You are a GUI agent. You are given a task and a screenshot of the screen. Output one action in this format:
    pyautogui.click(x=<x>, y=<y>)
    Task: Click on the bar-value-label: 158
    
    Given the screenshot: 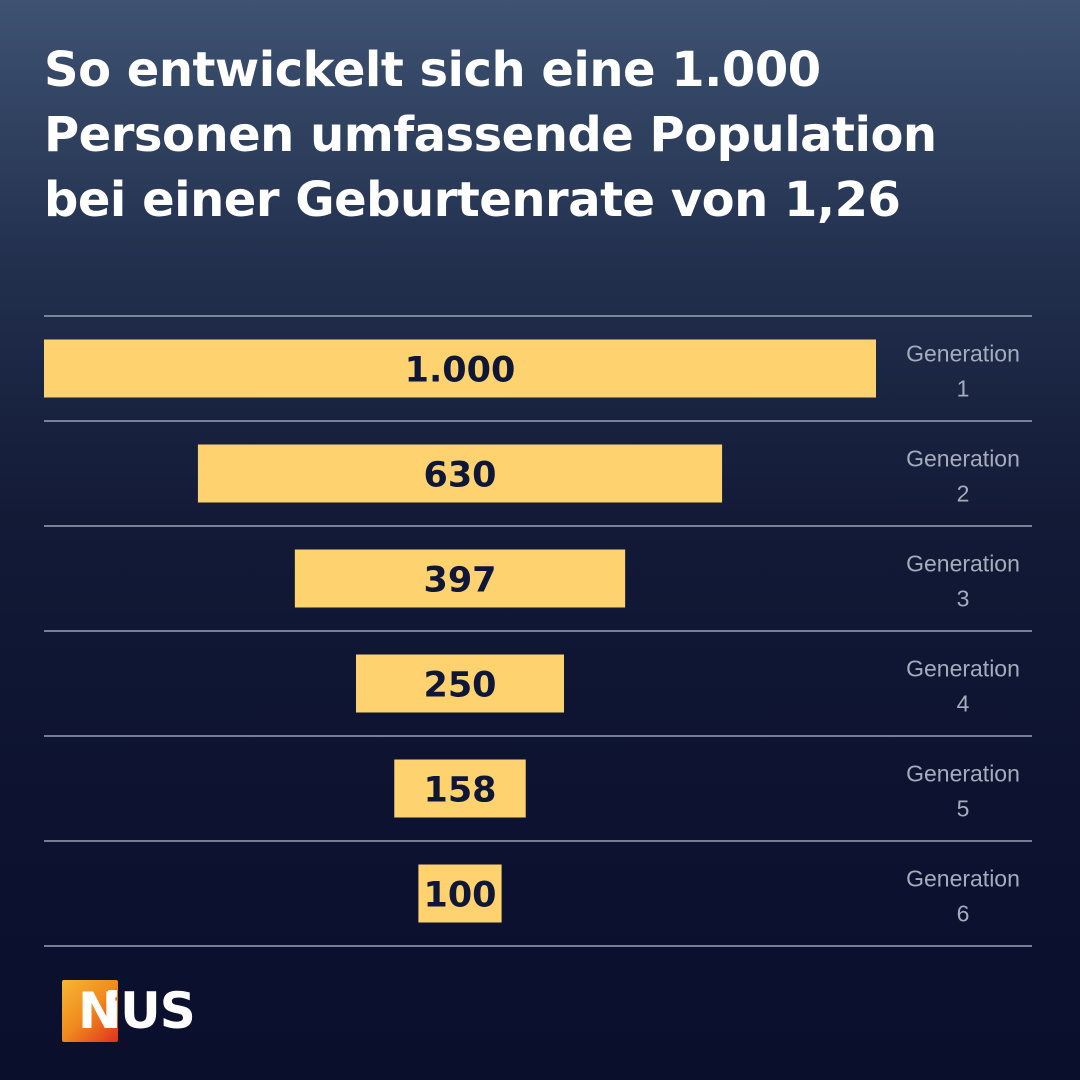 What is the action you would take?
    pyautogui.click(x=459, y=791)
    